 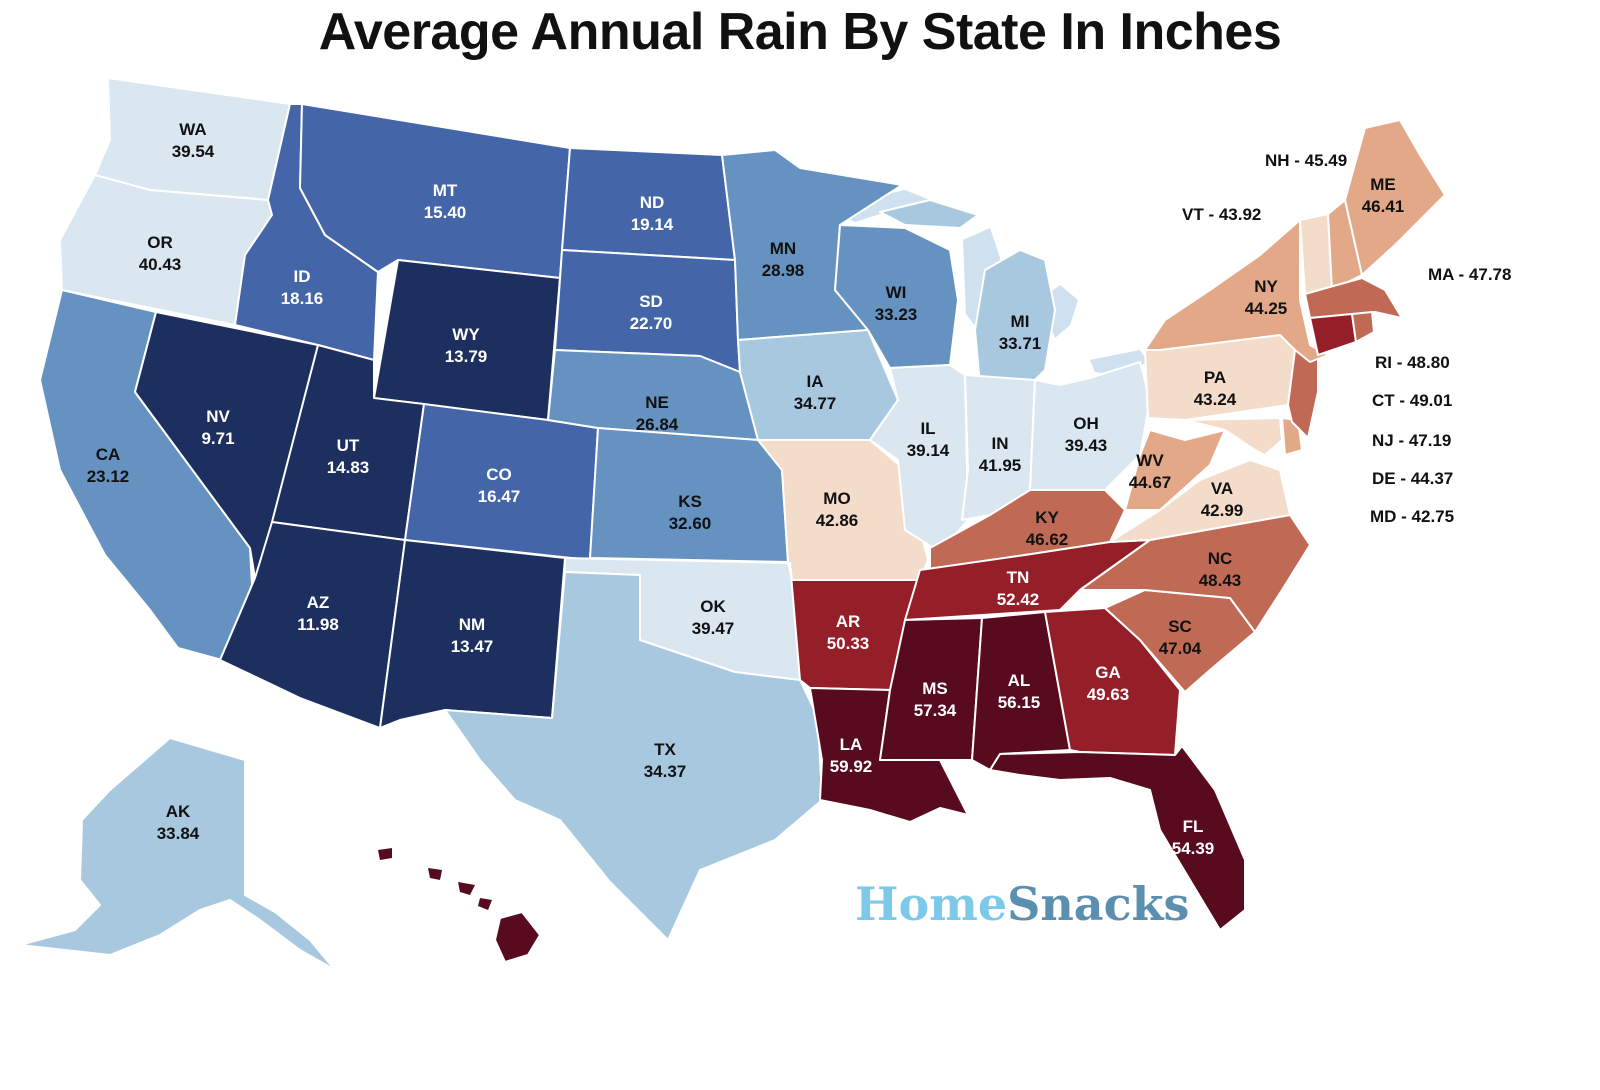 I want to click on callout-label-vt: VT - 43.92, so click(x=1221, y=214).